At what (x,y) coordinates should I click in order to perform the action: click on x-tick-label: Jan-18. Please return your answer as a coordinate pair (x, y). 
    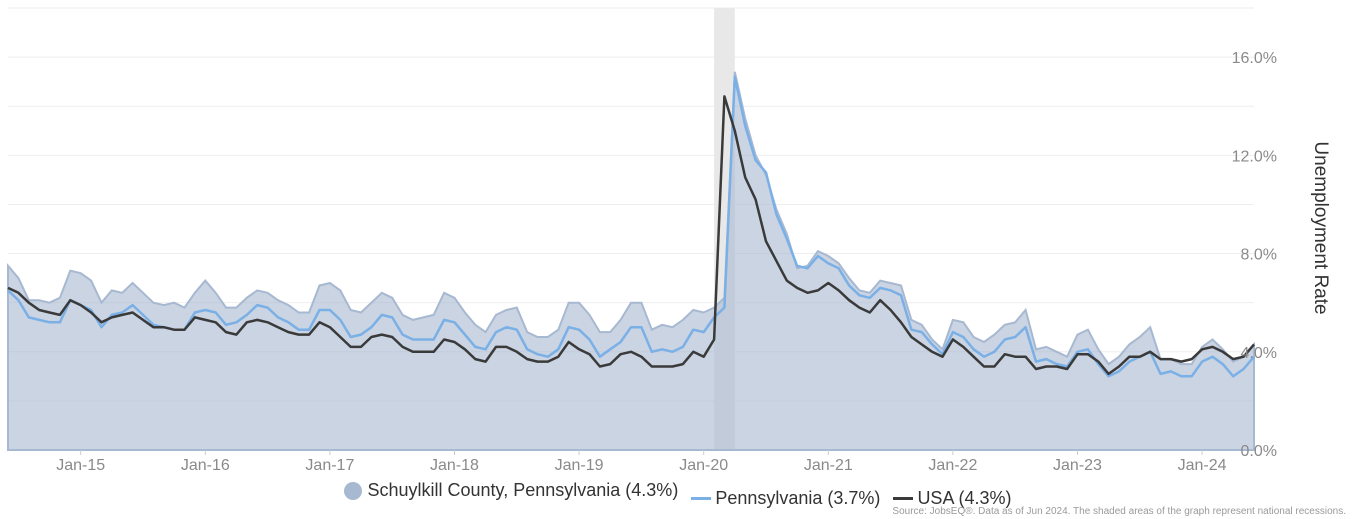
    Looking at the image, I should click on (454, 465).